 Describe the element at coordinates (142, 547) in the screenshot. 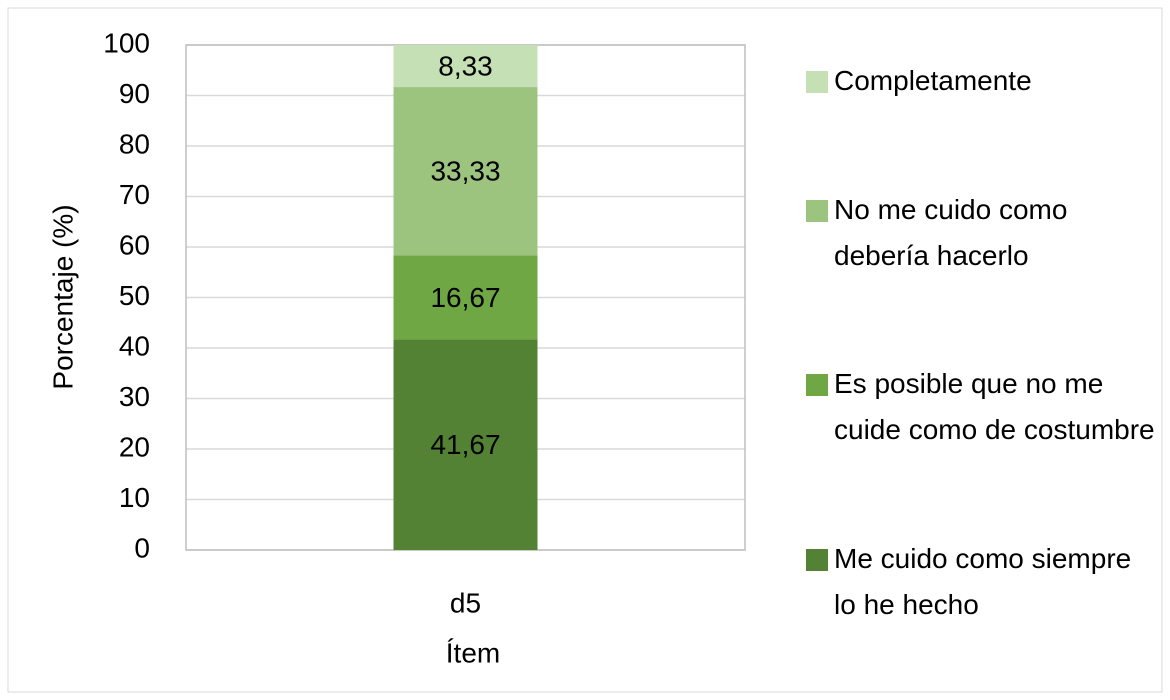

I see `y-tick-label: 0` at that location.